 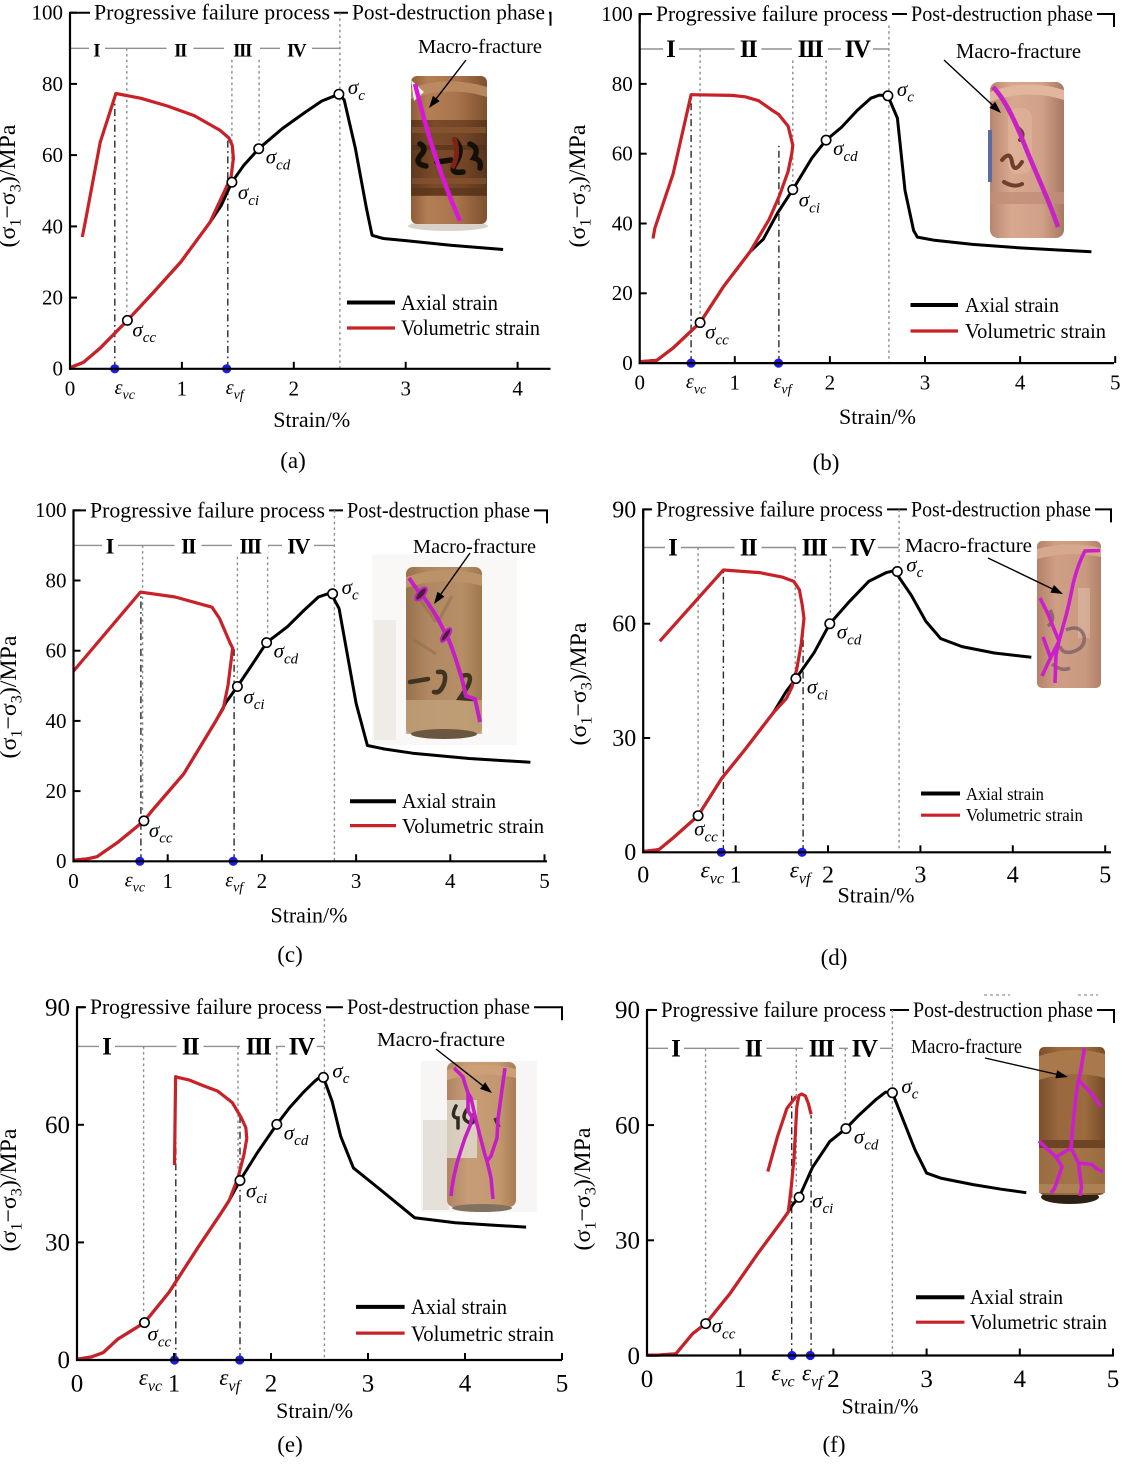 I want to click on svg-text: (c), so click(x=290, y=954).